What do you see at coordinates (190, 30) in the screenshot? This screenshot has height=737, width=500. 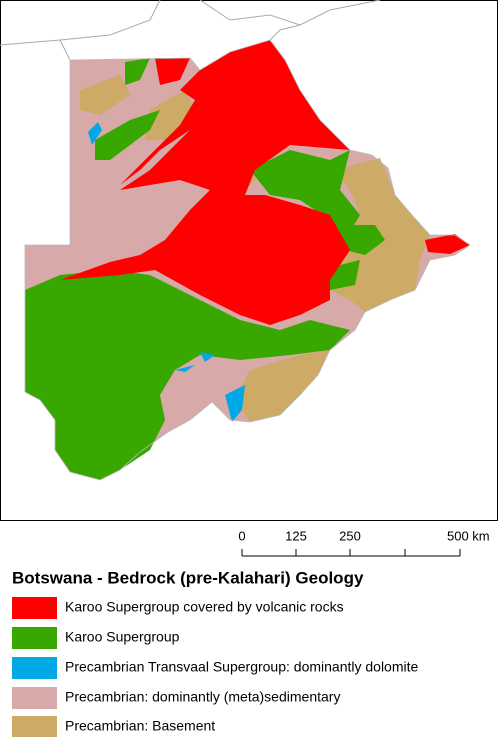 I see `neighbour-borders` at bounding box center [190, 30].